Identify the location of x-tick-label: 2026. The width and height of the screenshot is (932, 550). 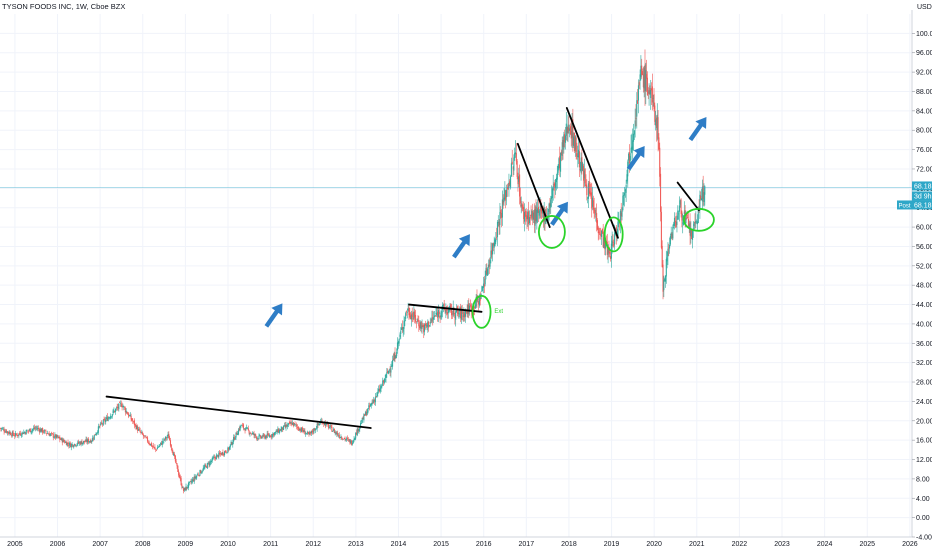
(910, 544).